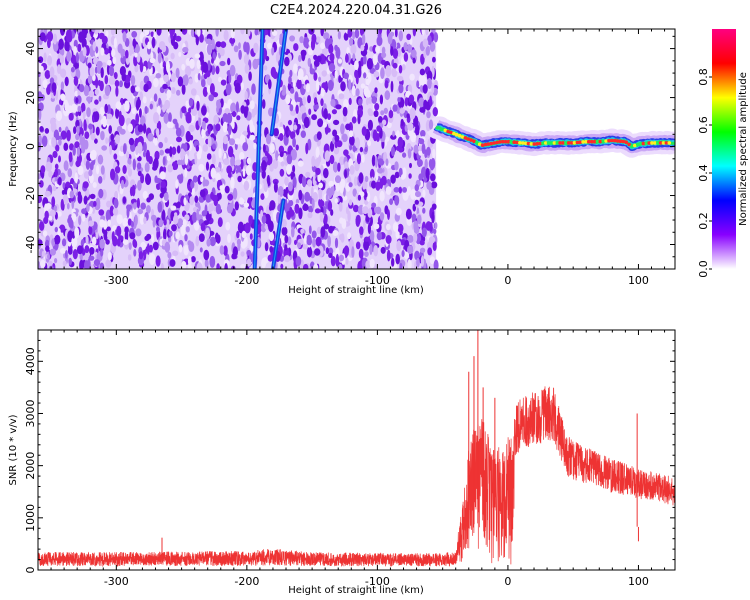 This screenshot has height=600, width=750. Describe the element at coordinates (116, 581) in the screenshot. I see `snr-xtick-label: -300` at that location.